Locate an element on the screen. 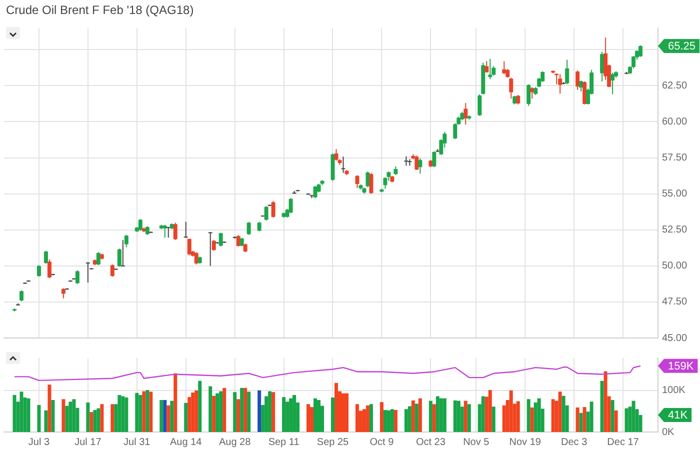  x-tick-label: Nov 19 is located at coordinates (525, 442).